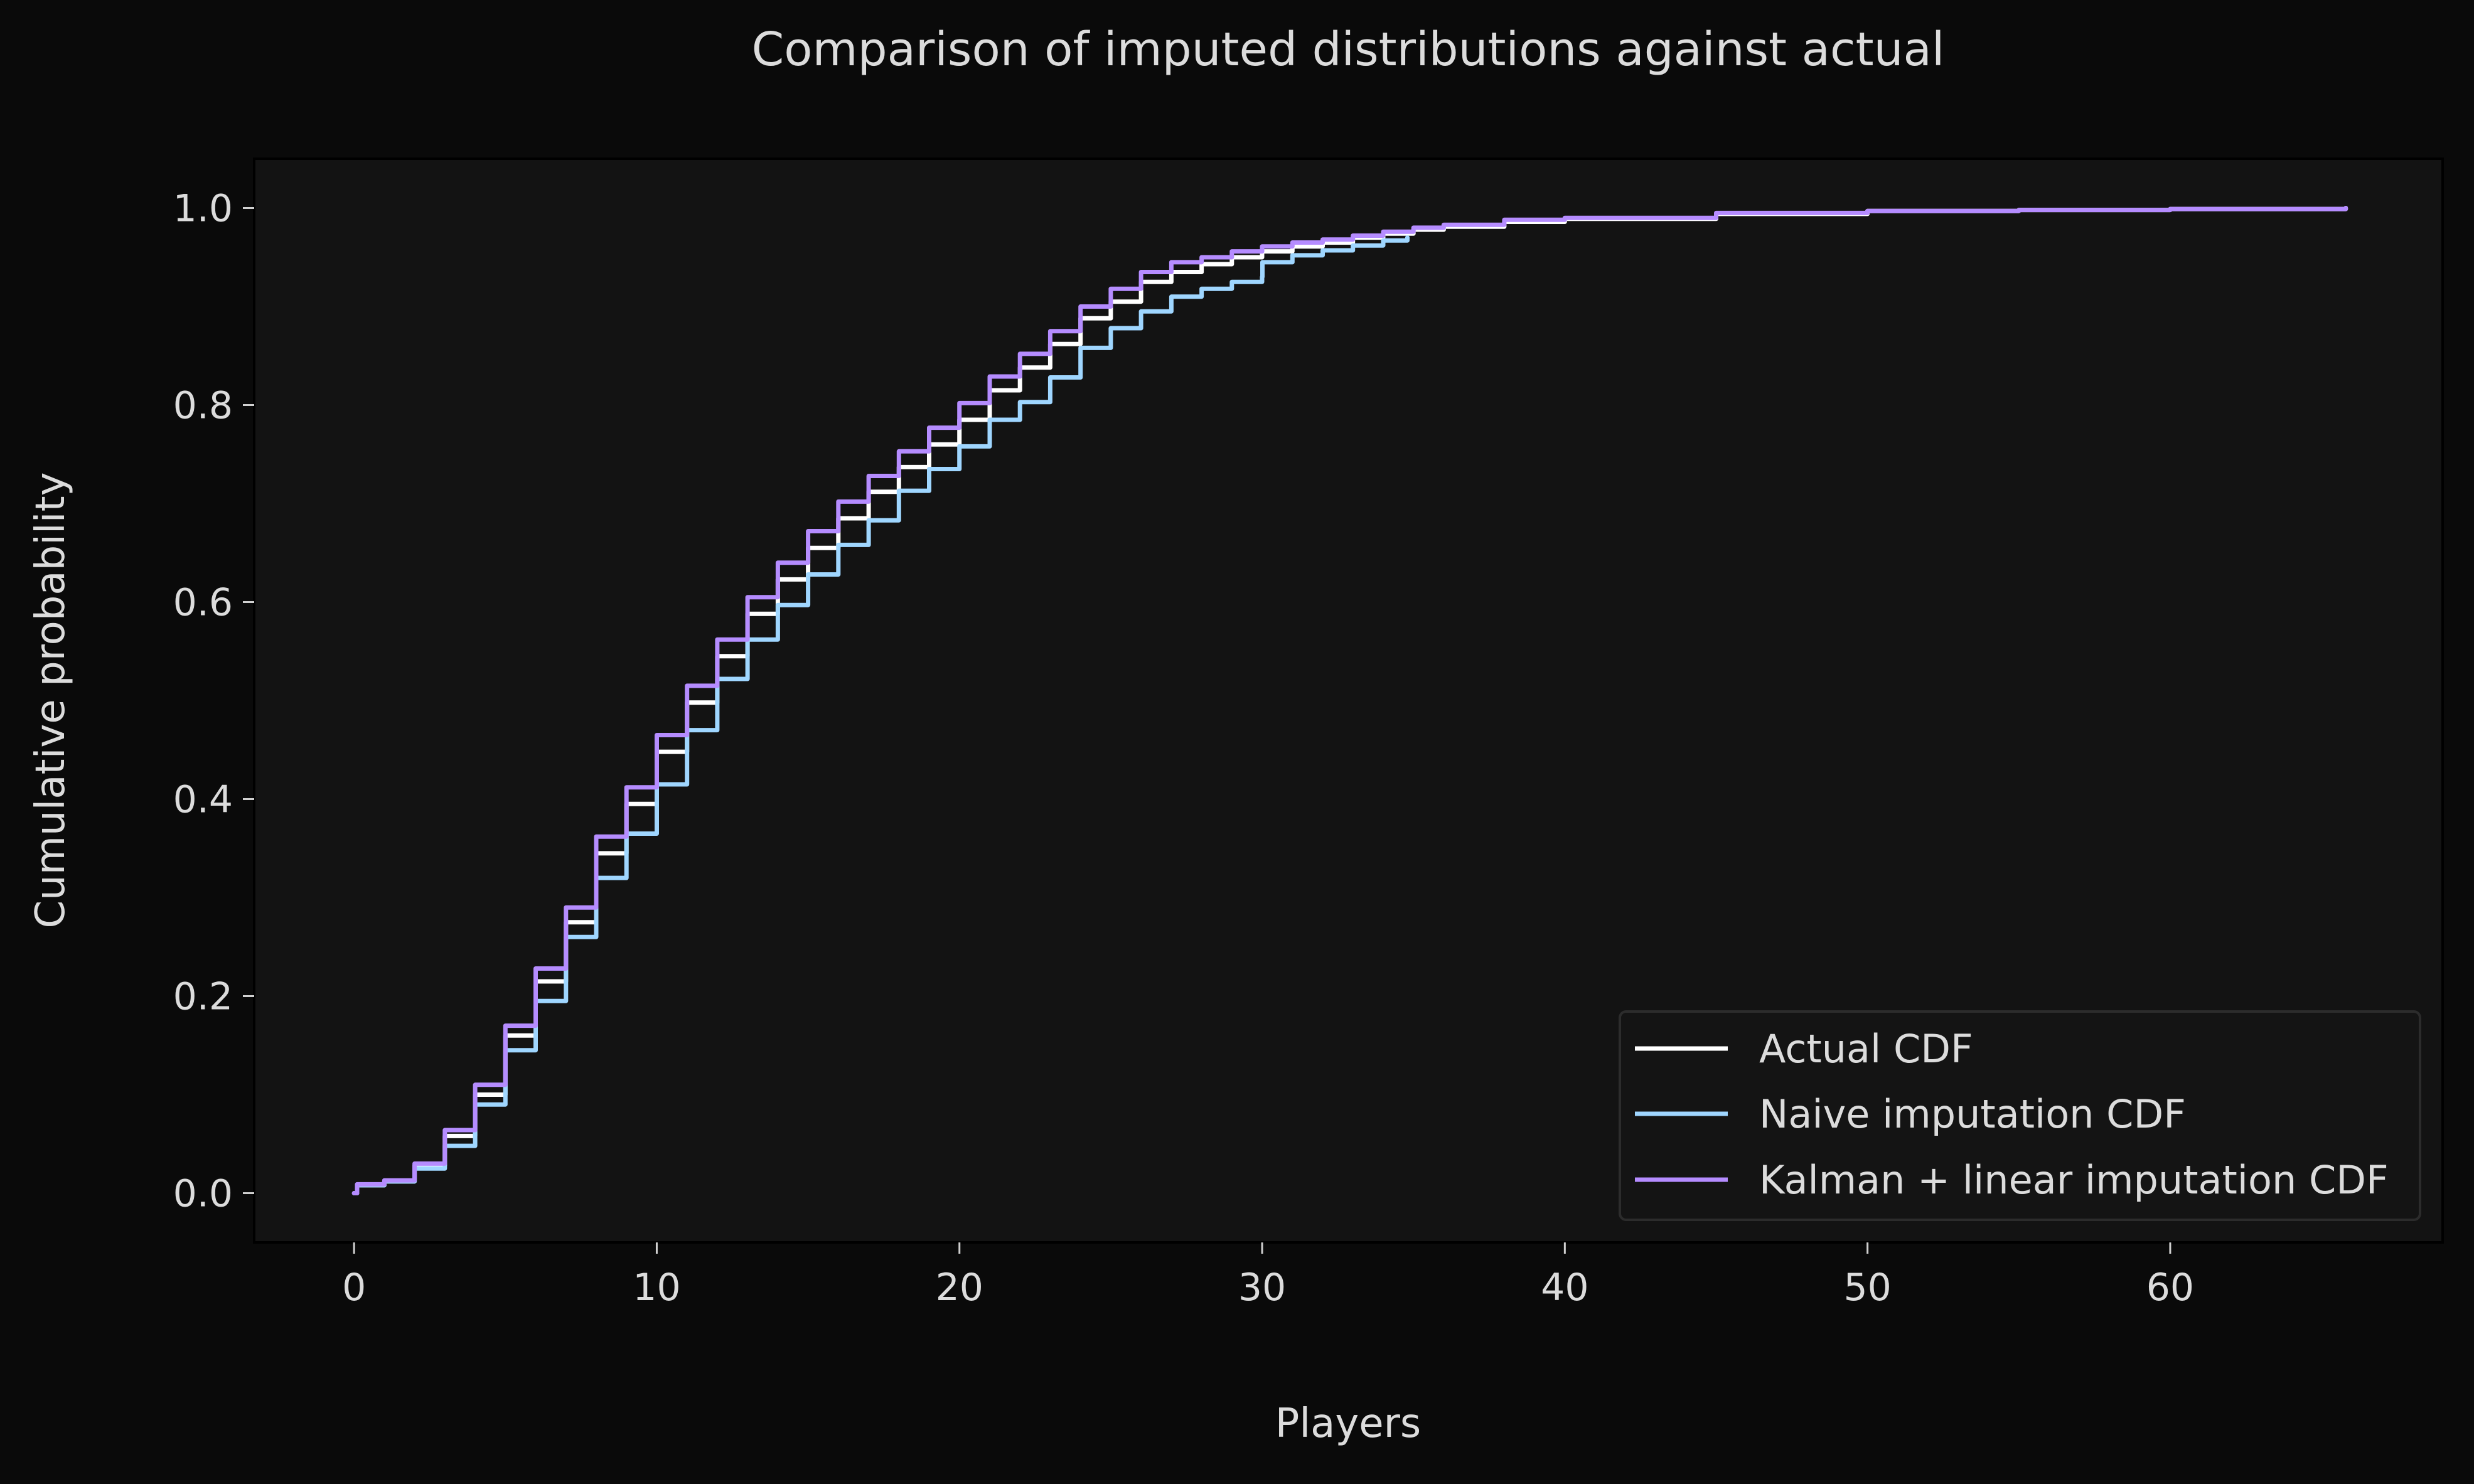  Describe the element at coordinates (203, 1194) in the screenshot. I see `y-tick-label-0.0: 0.0` at that location.